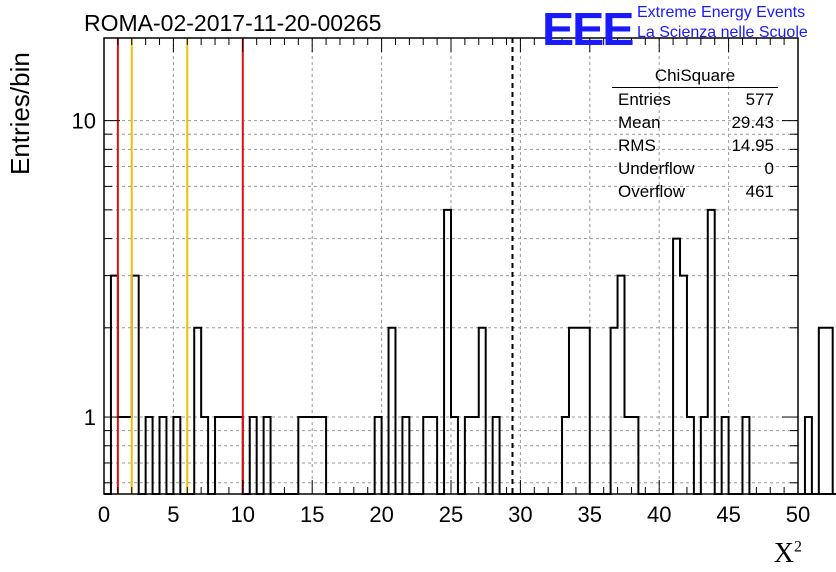 The height and width of the screenshot is (572, 836). What do you see at coordinates (769, 168) in the screenshot?
I see `stats-value: 0` at bounding box center [769, 168].